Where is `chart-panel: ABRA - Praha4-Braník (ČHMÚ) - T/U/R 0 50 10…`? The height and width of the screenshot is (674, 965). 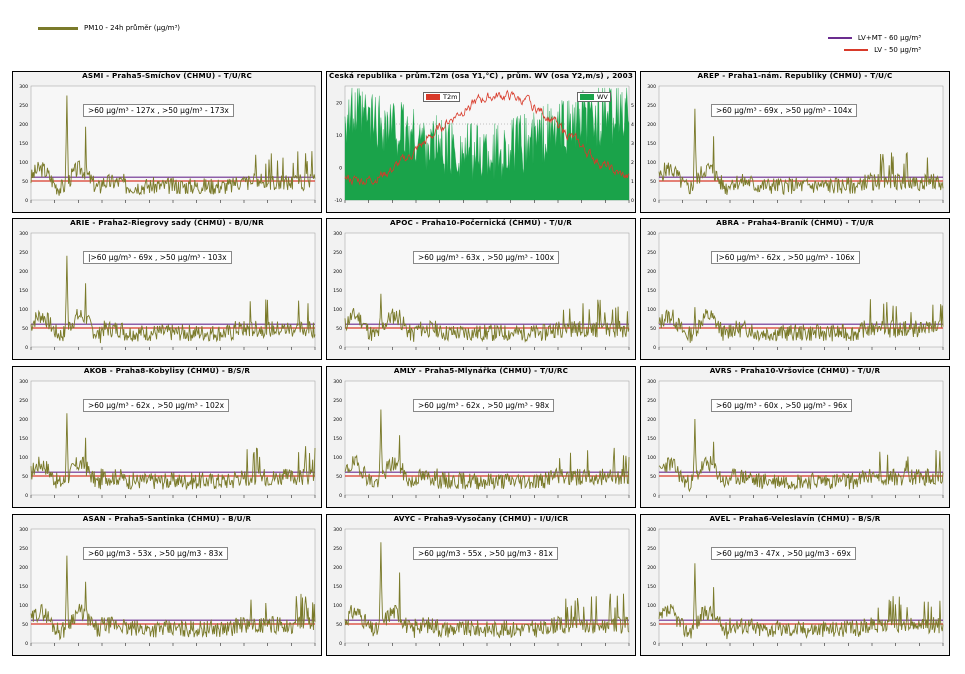 chart-panel: ABRA - Praha4-Braník (ČHMÚ) - T/U/R 0 50 10… is located at coordinates (795, 289).